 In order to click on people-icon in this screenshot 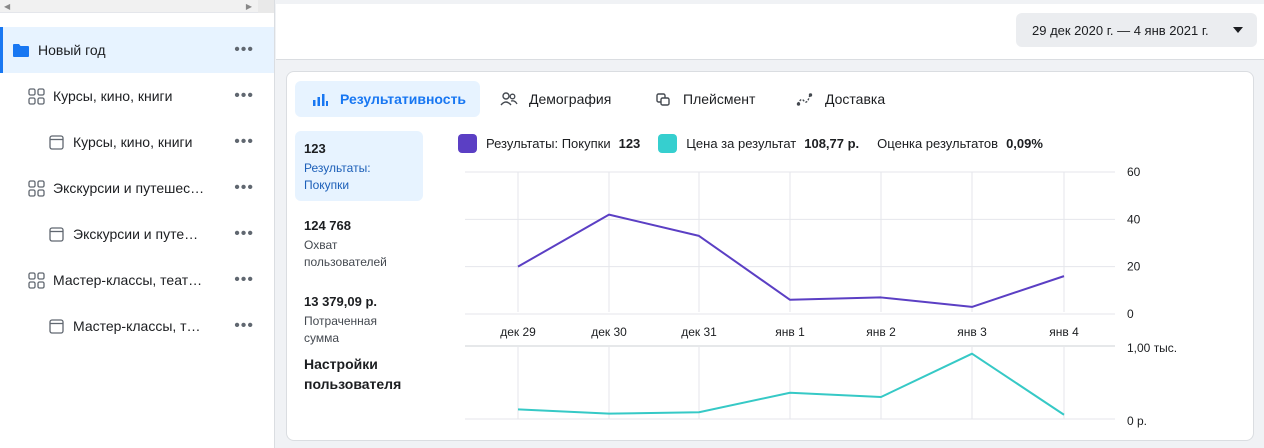, I will do `click(509, 99)`.